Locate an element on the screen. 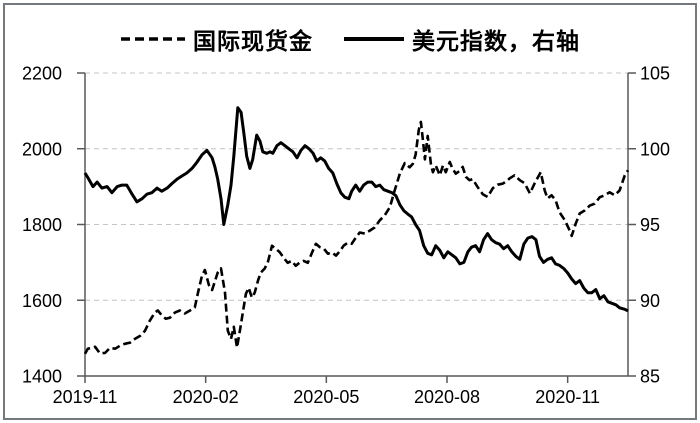 Image resolution: width=700 pixels, height=423 pixels. left-axis-tick-label: 1800 is located at coordinates (42, 225).